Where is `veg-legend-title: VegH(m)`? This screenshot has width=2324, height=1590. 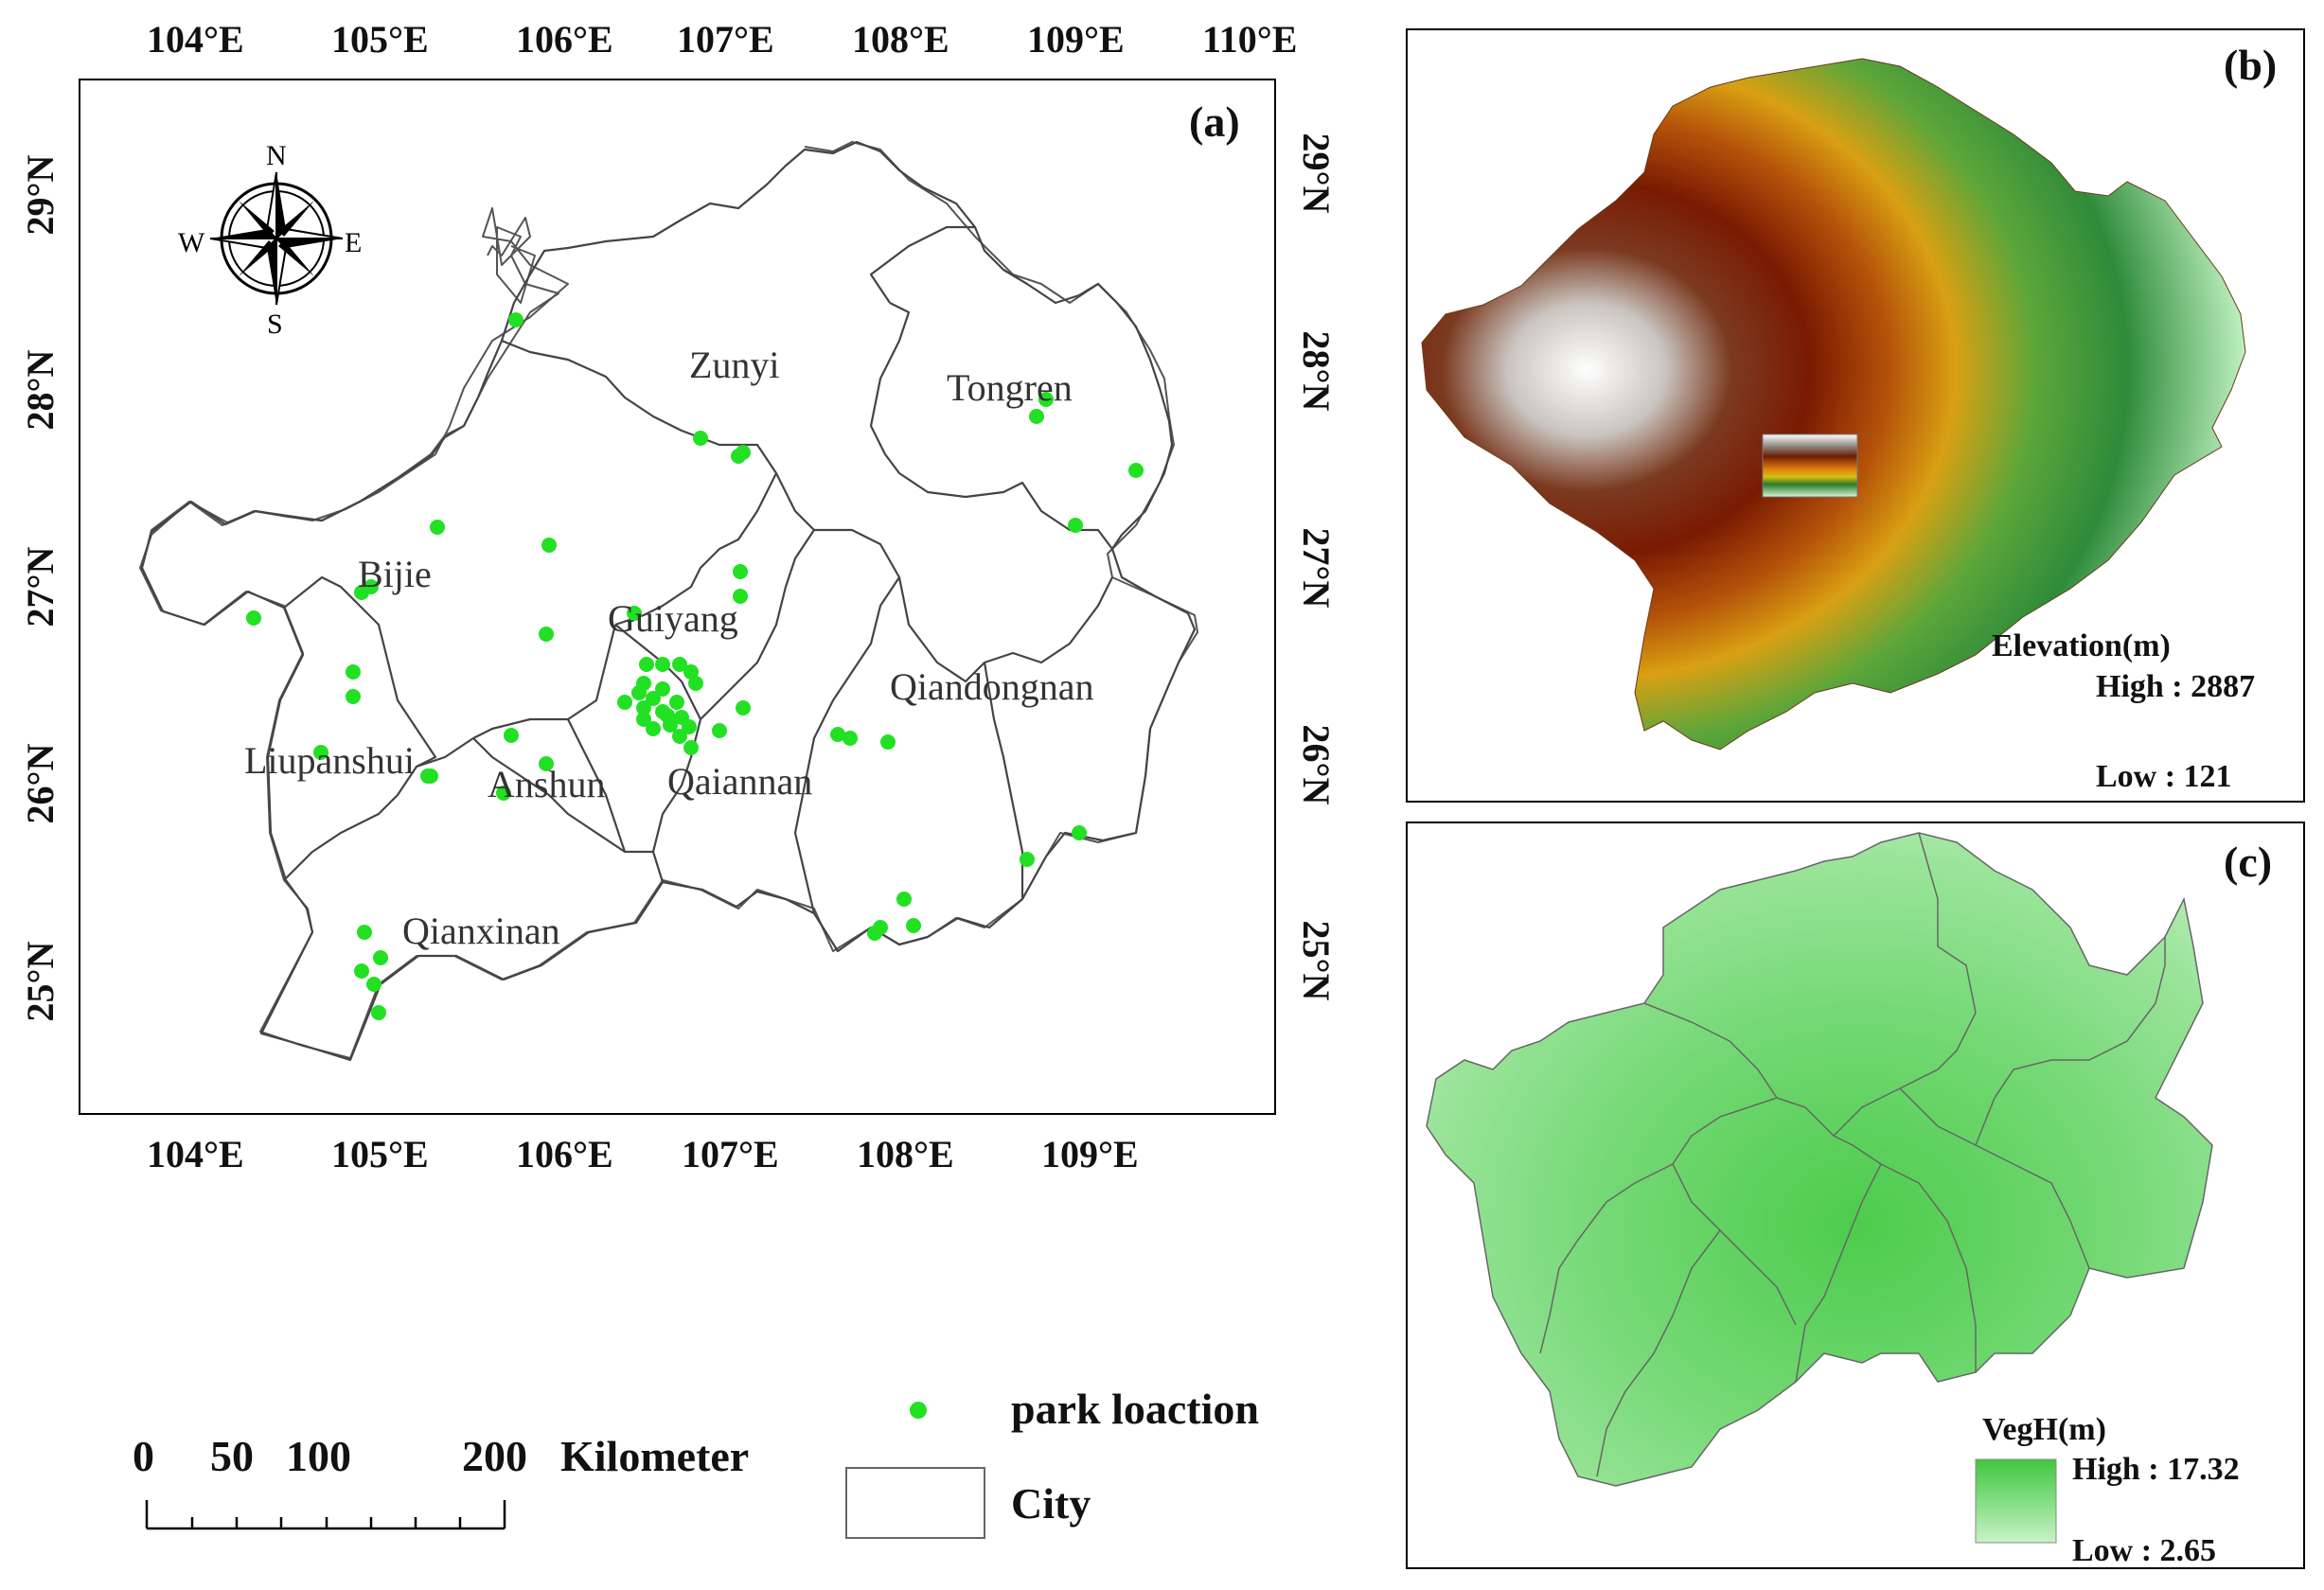
veg-legend-title: VegH(m) is located at coordinates (2044, 1429).